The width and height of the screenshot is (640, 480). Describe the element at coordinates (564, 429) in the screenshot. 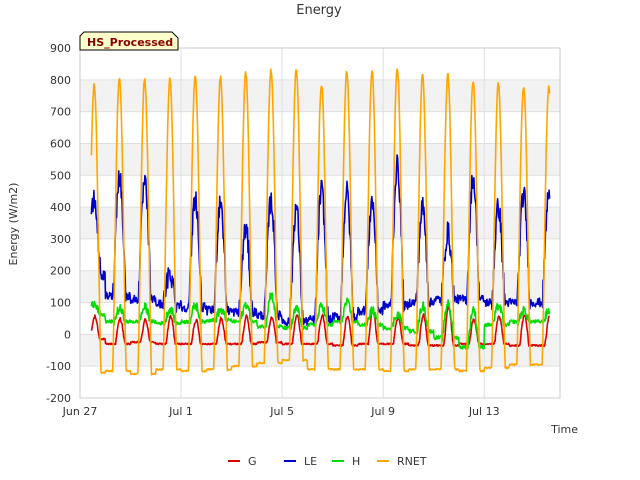

I see `x-axis-label: Time` at that location.